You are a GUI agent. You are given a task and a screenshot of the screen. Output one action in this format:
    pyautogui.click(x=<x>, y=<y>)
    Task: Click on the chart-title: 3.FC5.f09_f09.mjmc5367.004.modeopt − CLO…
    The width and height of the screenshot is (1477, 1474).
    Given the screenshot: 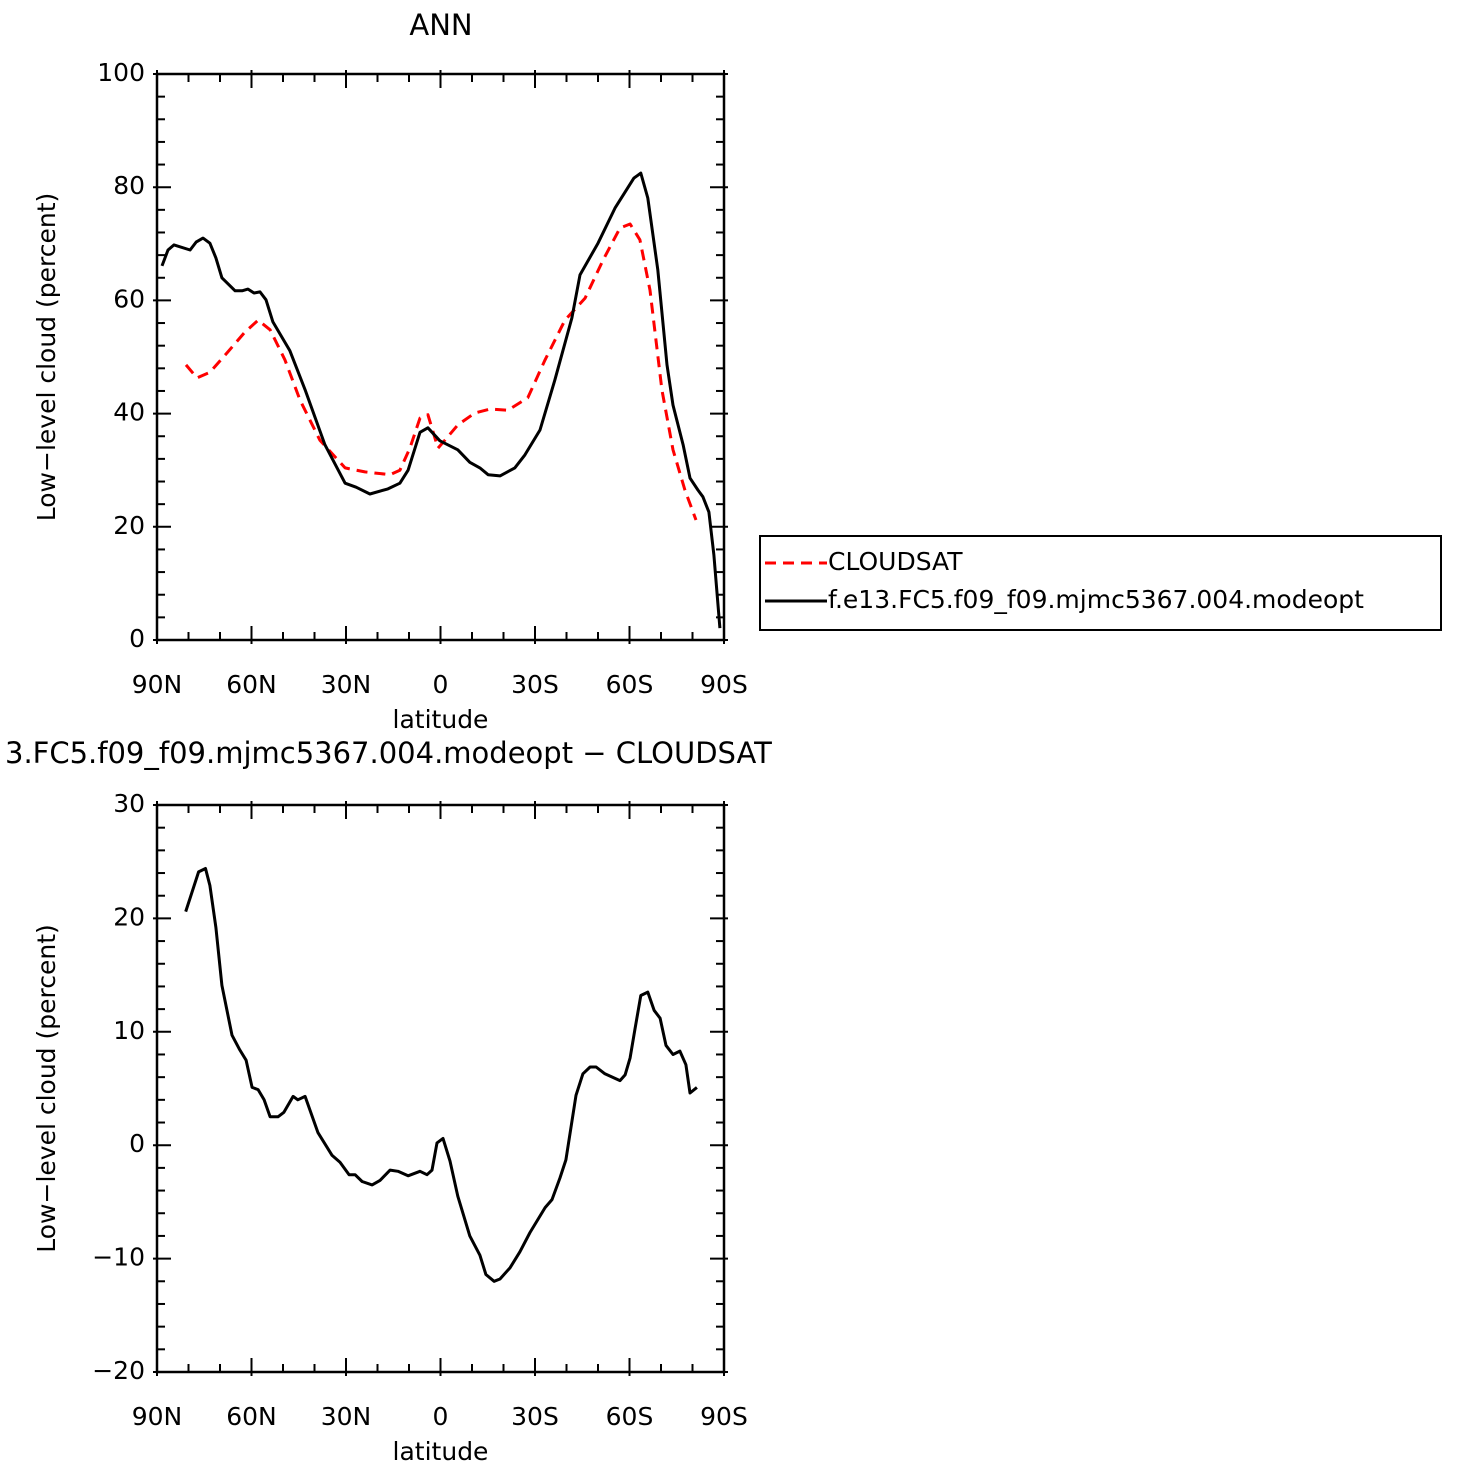 What is the action you would take?
    pyautogui.click(x=388, y=753)
    